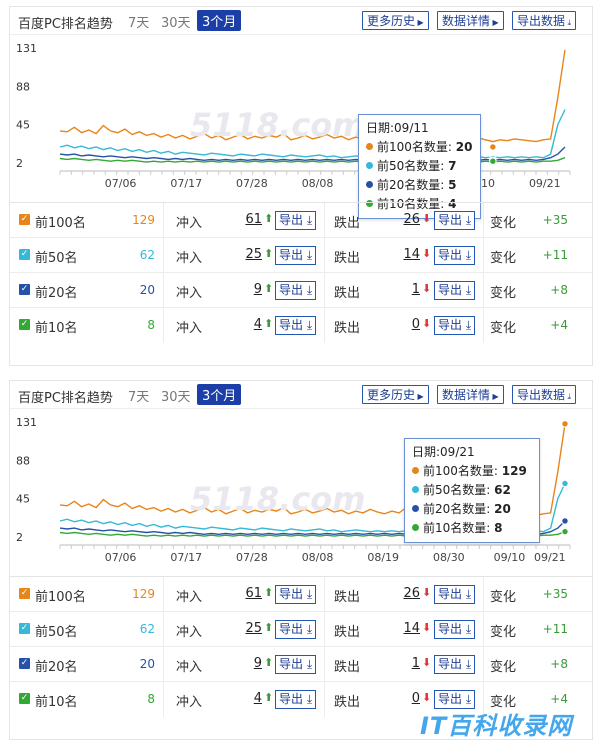 The width and height of the screenshot is (599, 745). Describe the element at coordinates (419, 166) in the screenshot. I see `tooltip-row: 前50名数量: 7` at that location.